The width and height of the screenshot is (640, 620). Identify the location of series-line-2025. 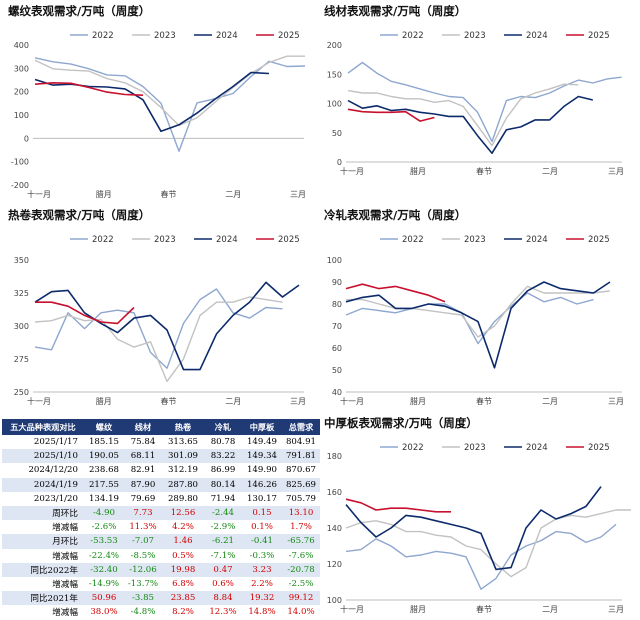
(89, 89).